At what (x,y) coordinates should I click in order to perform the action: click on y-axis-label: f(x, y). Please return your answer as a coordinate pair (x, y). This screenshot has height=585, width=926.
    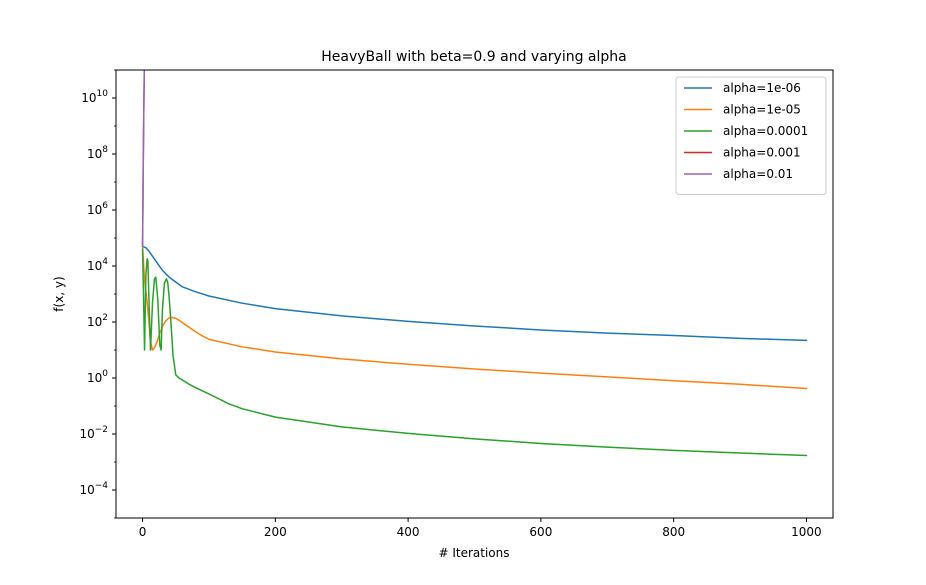
    Looking at the image, I should click on (59, 293).